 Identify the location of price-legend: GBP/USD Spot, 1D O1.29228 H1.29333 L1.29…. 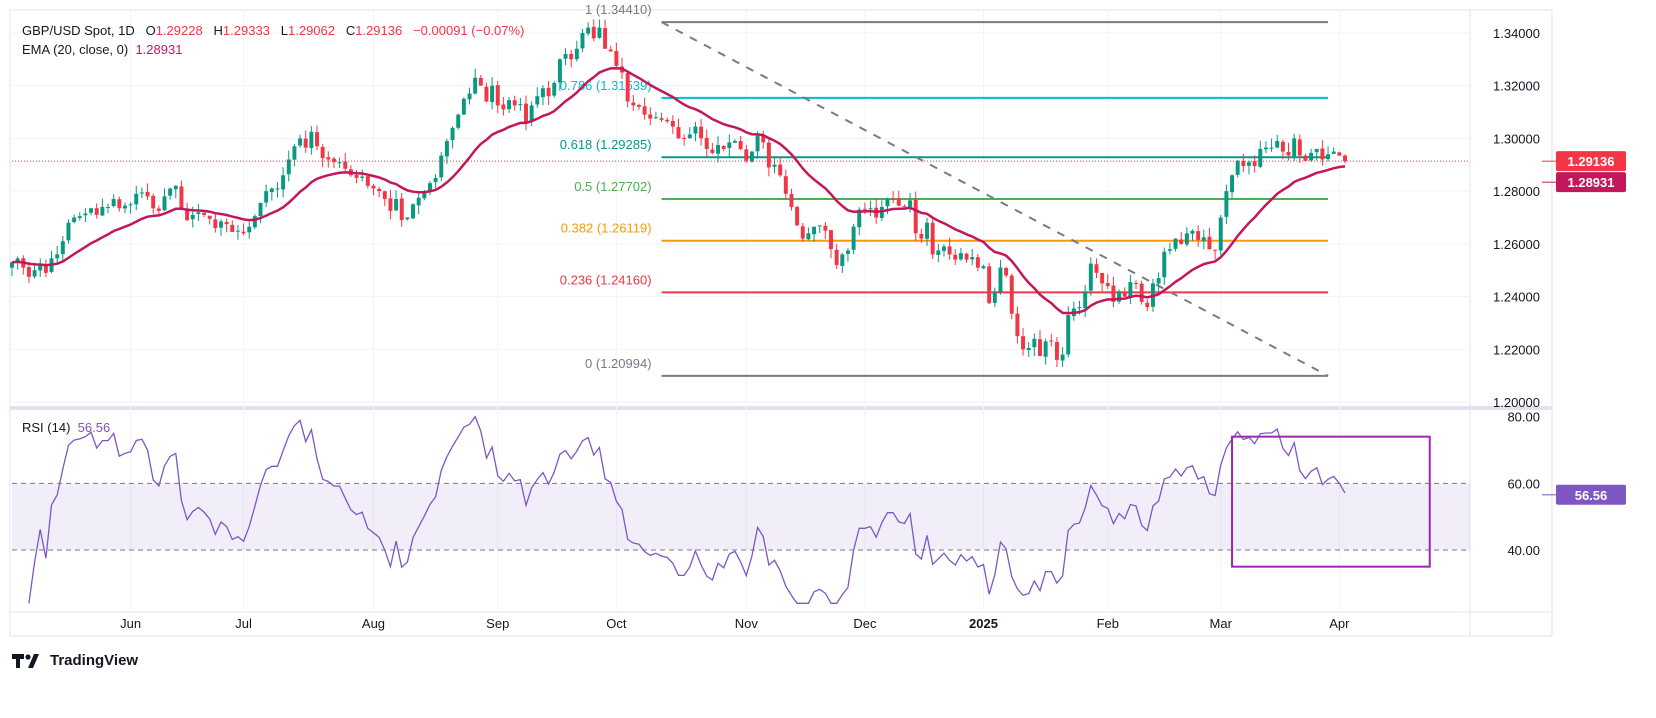
(273, 30).